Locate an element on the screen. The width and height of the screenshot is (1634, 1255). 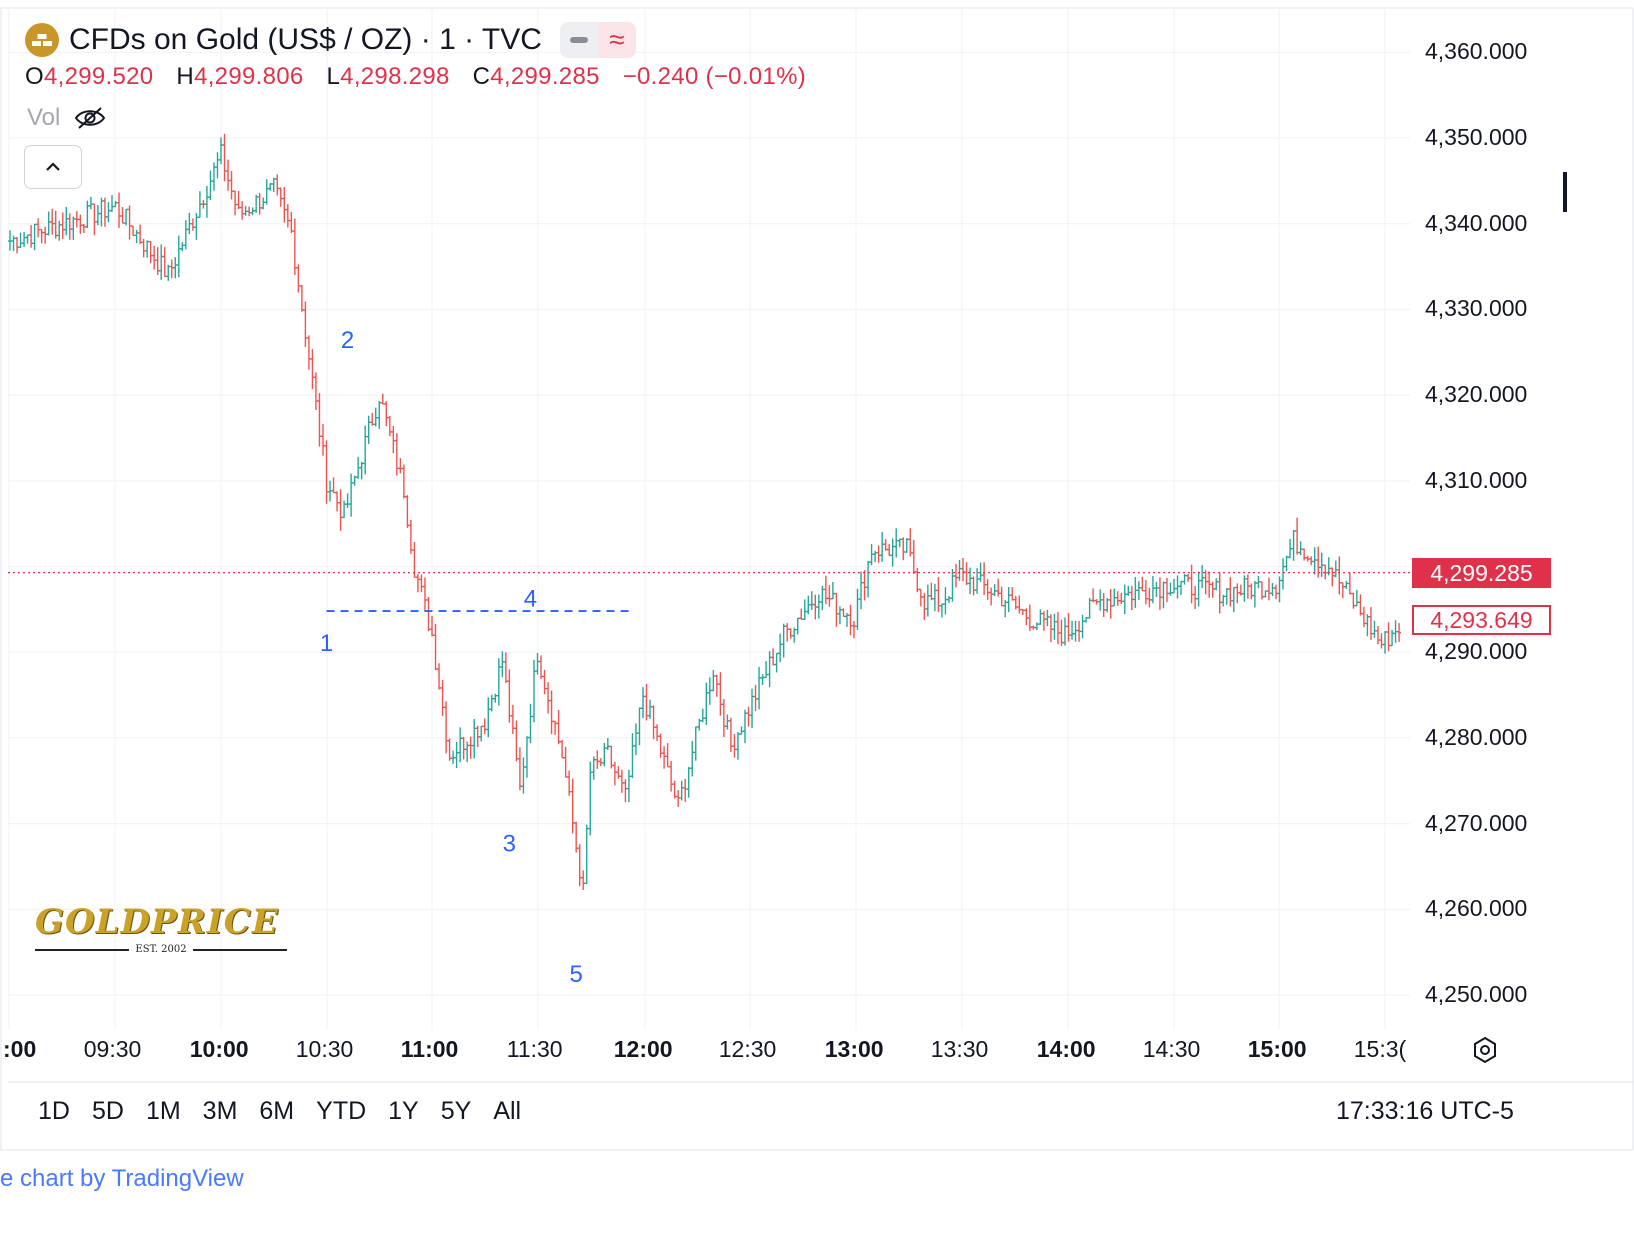
range-ytd-button: YTD is located at coordinates (341, 1111).